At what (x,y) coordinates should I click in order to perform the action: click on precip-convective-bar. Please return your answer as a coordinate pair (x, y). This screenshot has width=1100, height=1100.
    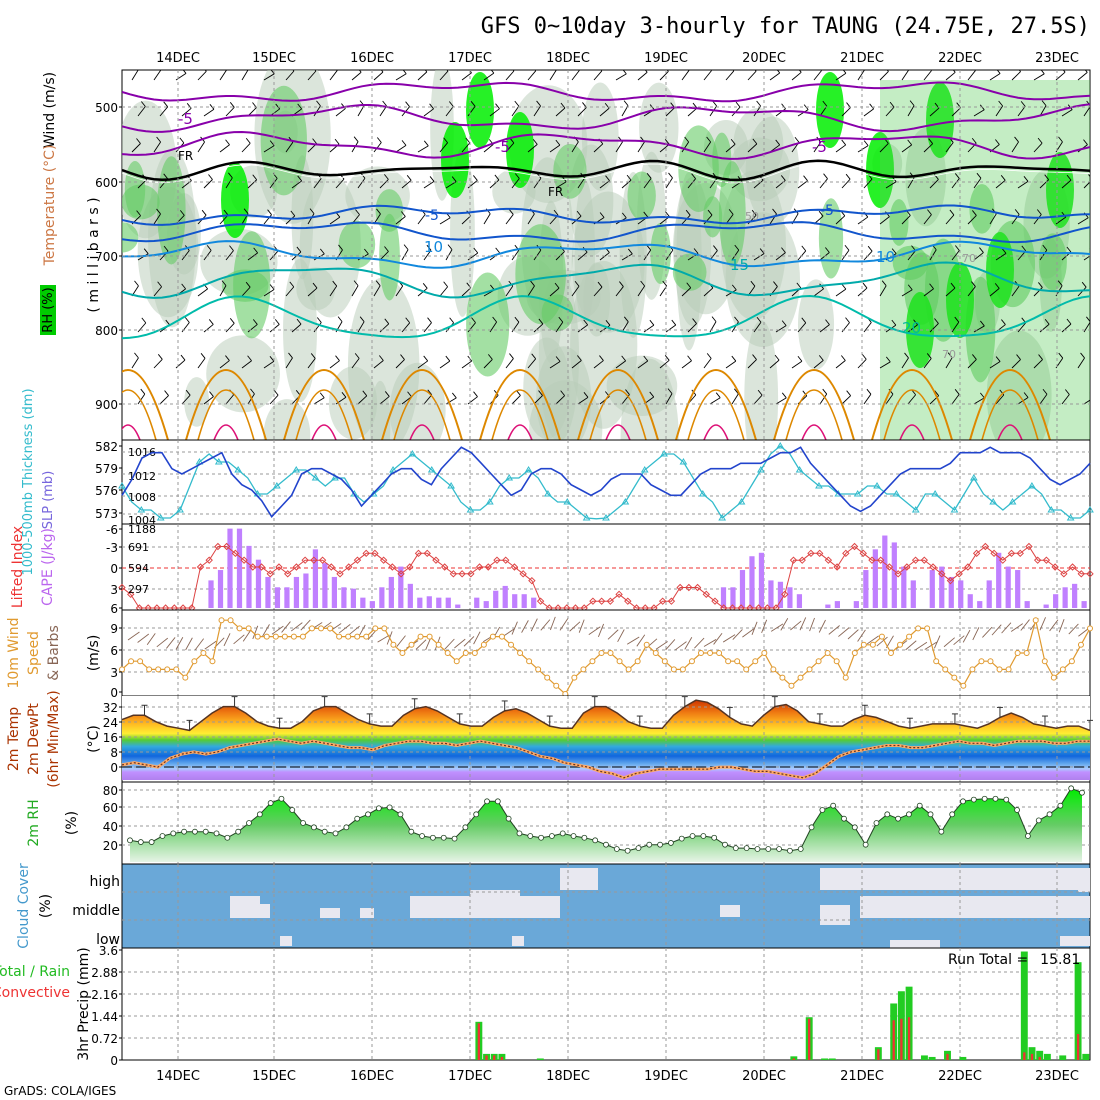
    Looking at the image, I should click on (878, 1054).